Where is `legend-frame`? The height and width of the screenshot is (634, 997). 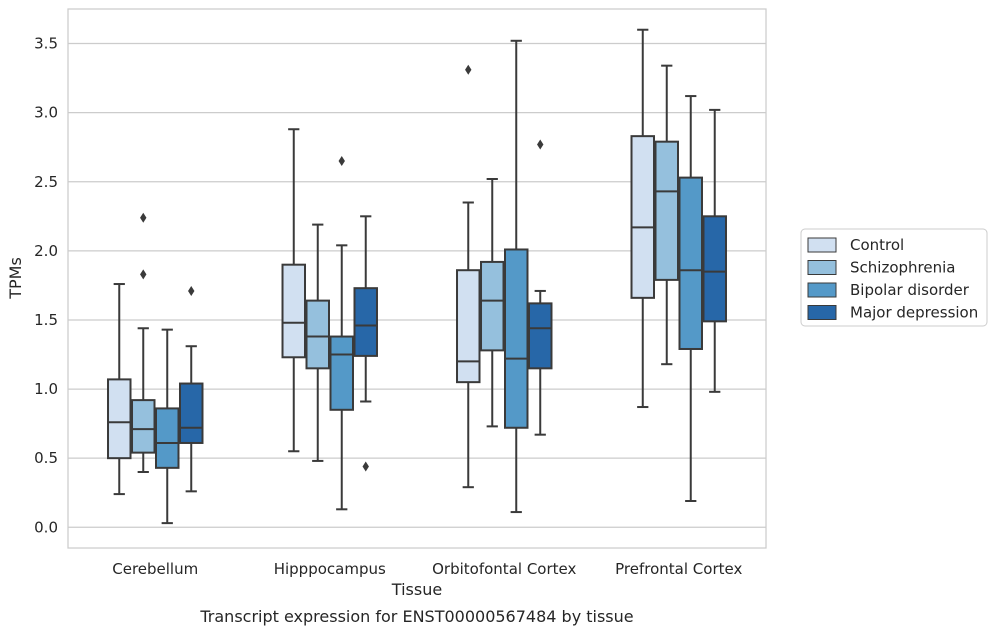 legend-frame is located at coordinates (894, 277).